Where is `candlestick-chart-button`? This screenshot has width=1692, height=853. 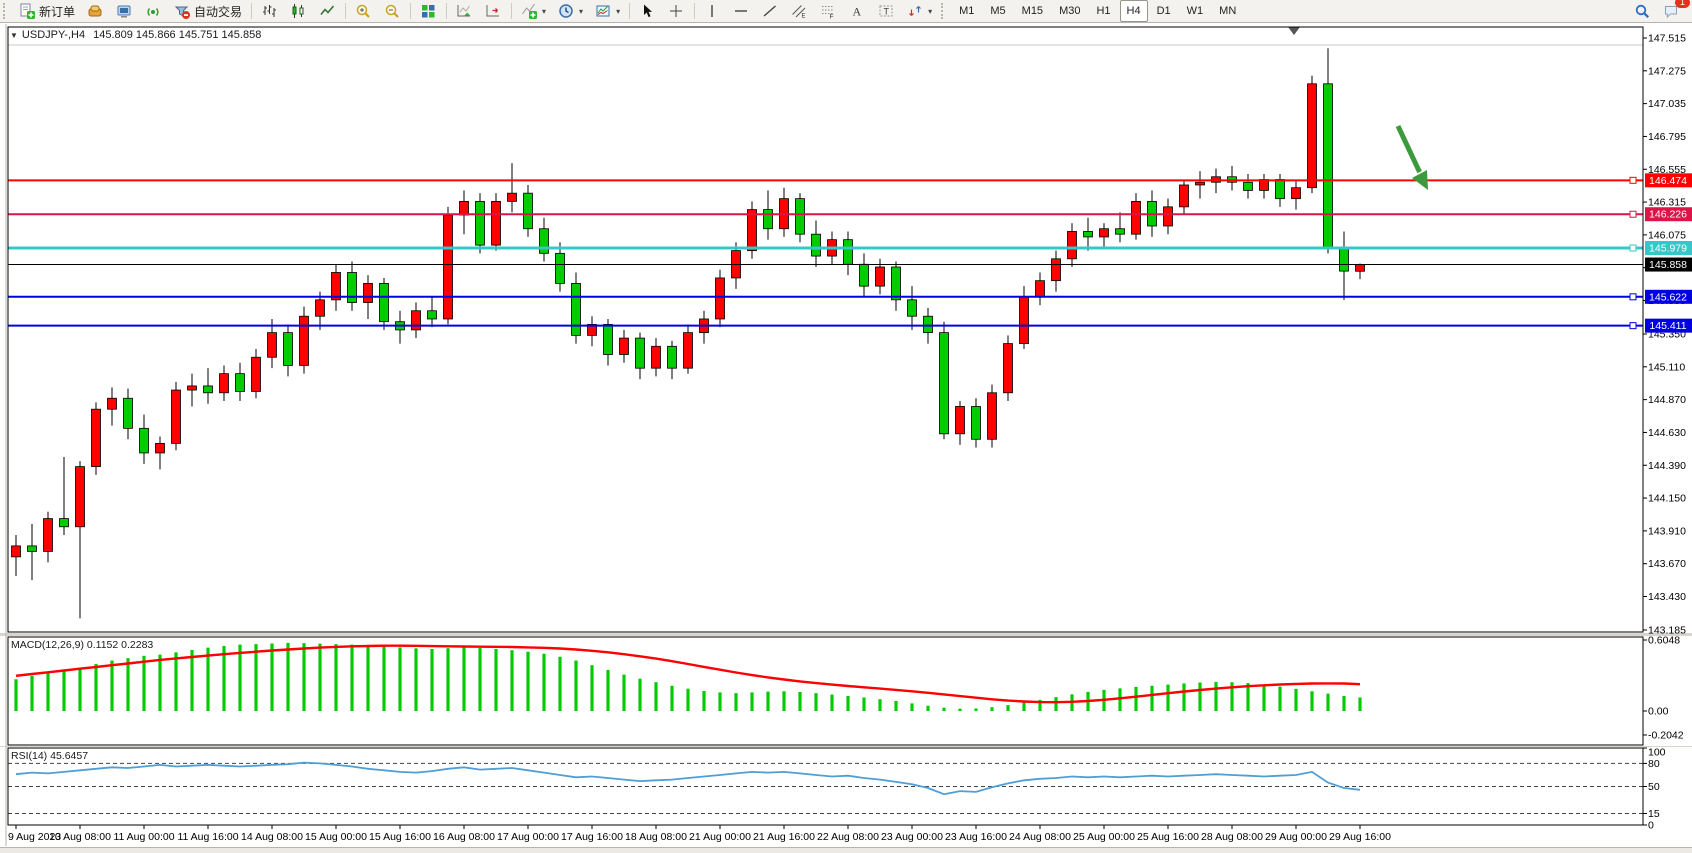 candlestick-chart-button is located at coordinates (298, 11).